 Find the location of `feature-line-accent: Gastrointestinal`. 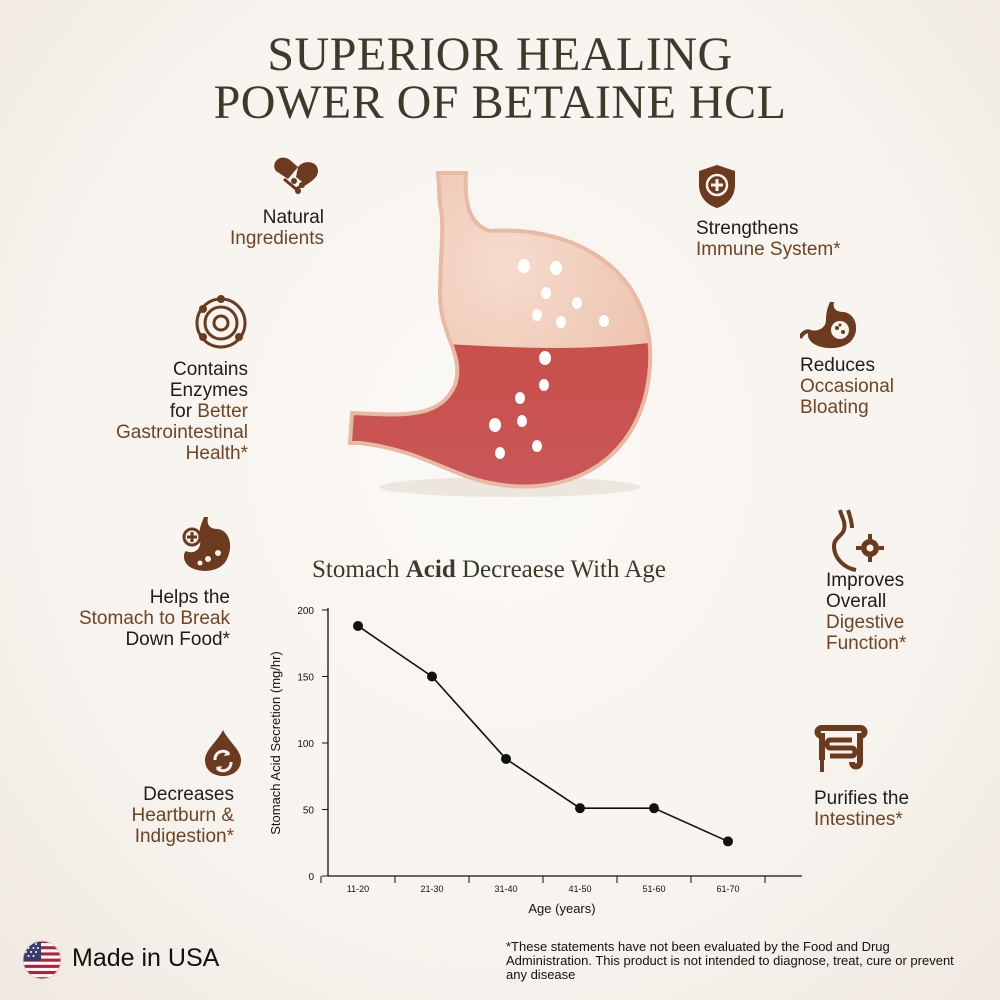

feature-line-accent: Gastrointestinal is located at coordinates (181, 432).